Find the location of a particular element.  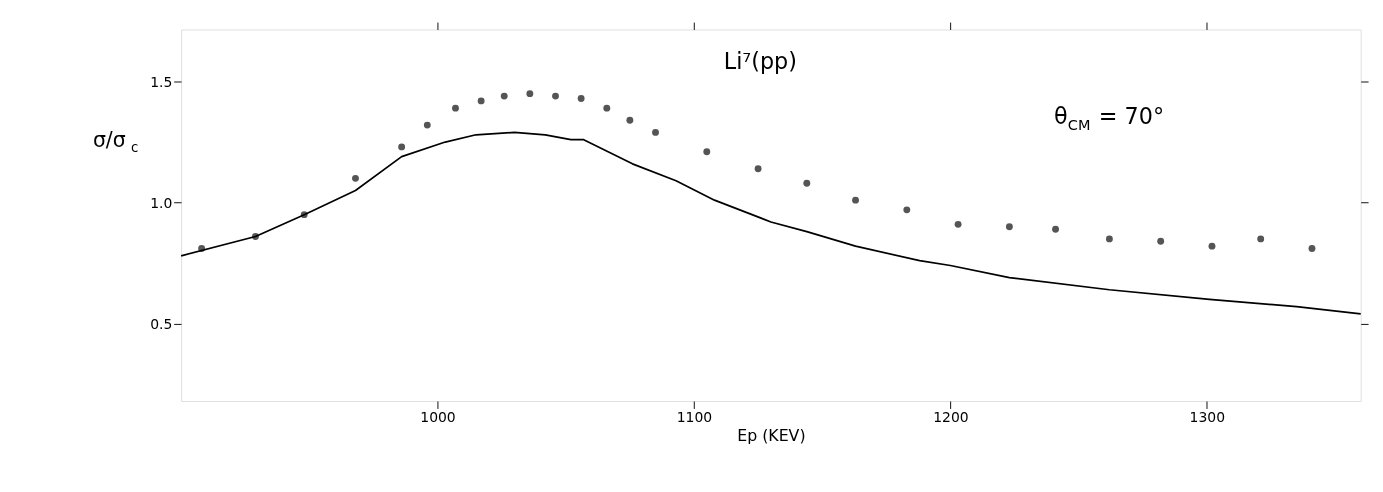

x-tick-label: 1300 is located at coordinates (1207, 416).